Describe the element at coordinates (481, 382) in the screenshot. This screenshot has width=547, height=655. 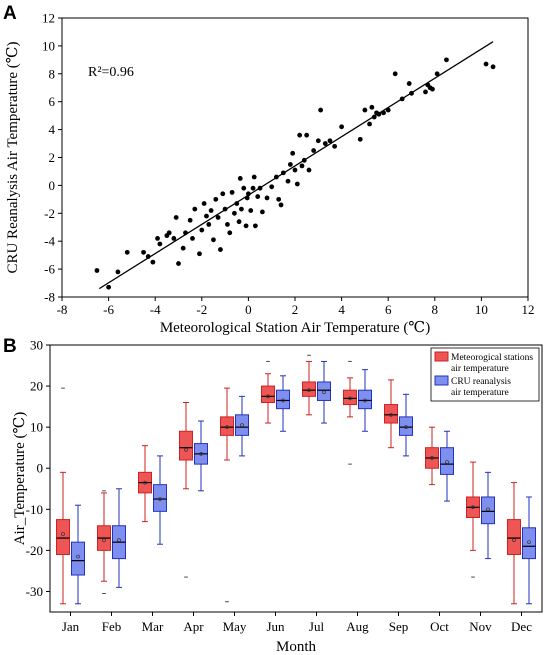
I see `legend-label-1: CRU reanalysis` at that location.